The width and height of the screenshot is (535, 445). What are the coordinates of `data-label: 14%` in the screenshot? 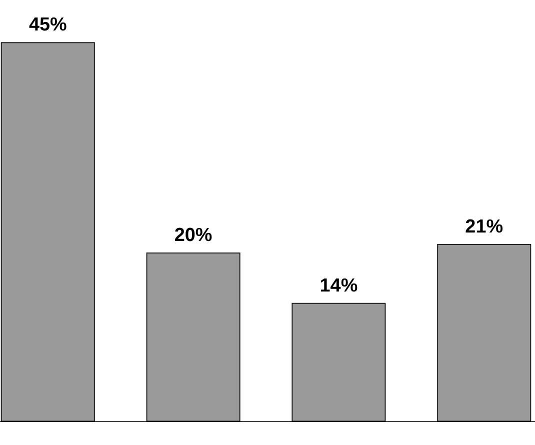 It's located at (339, 285).